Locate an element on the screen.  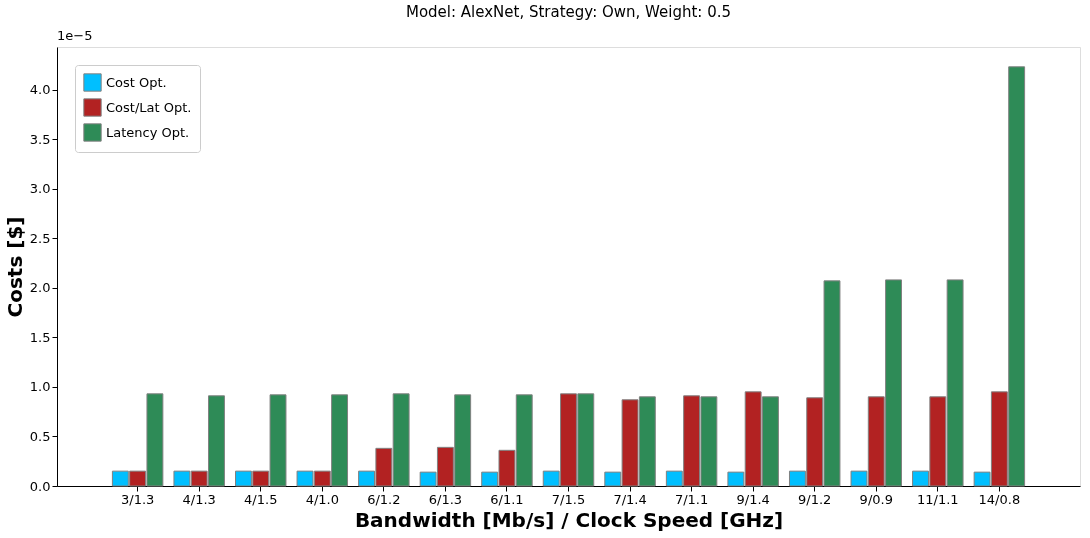
x-tick-label: 6/1.1 is located at coordinates (507, 499).